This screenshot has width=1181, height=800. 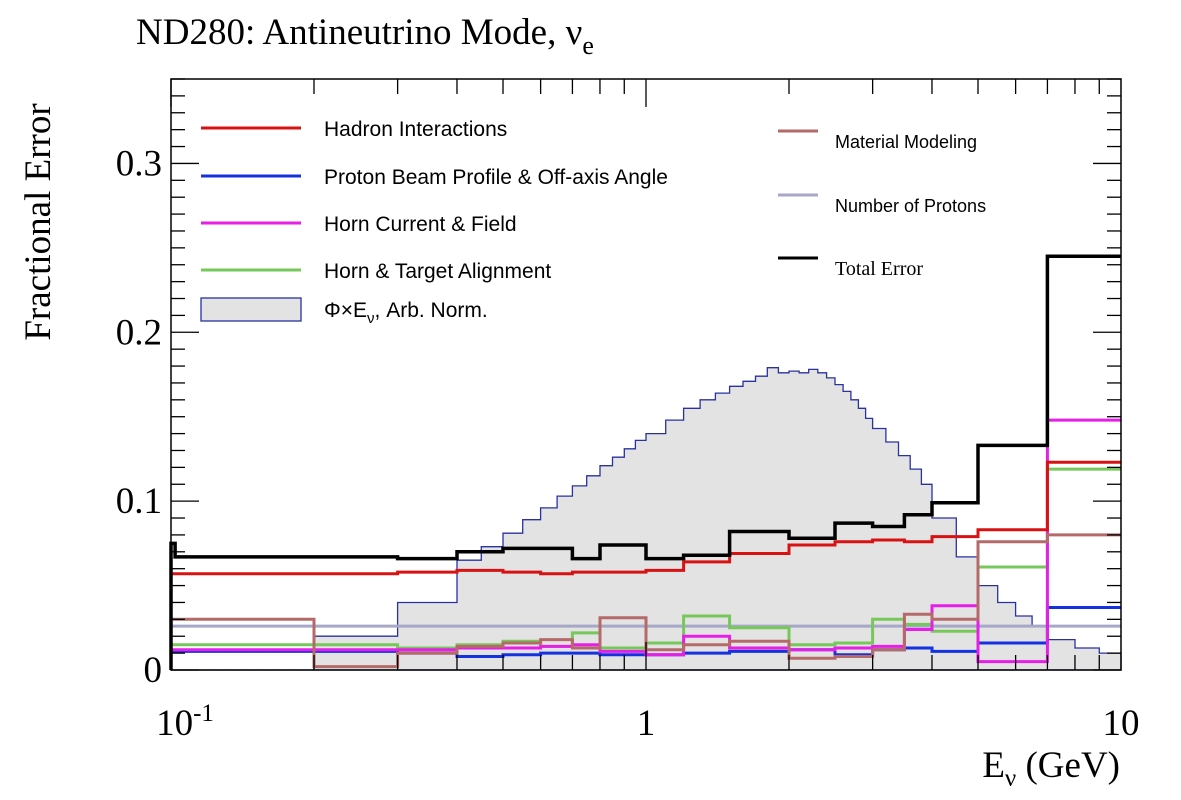 What do you see at coordinates (588, 45) in the screenshot?
I see `chart-title-sub: e` at bounding box center [588, 45].